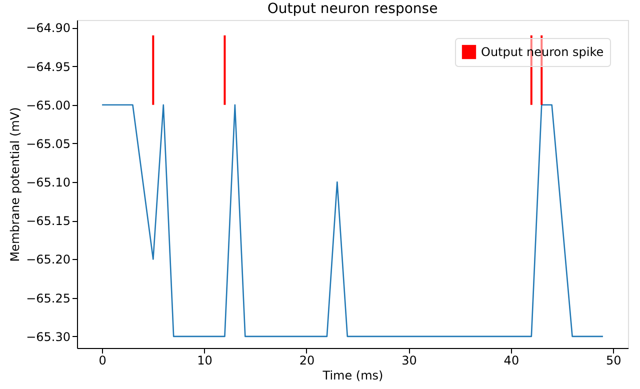 The width and height of the screenshot is (640, 389). I want to click on y-tick-label: −65.15, so click(48, 221).